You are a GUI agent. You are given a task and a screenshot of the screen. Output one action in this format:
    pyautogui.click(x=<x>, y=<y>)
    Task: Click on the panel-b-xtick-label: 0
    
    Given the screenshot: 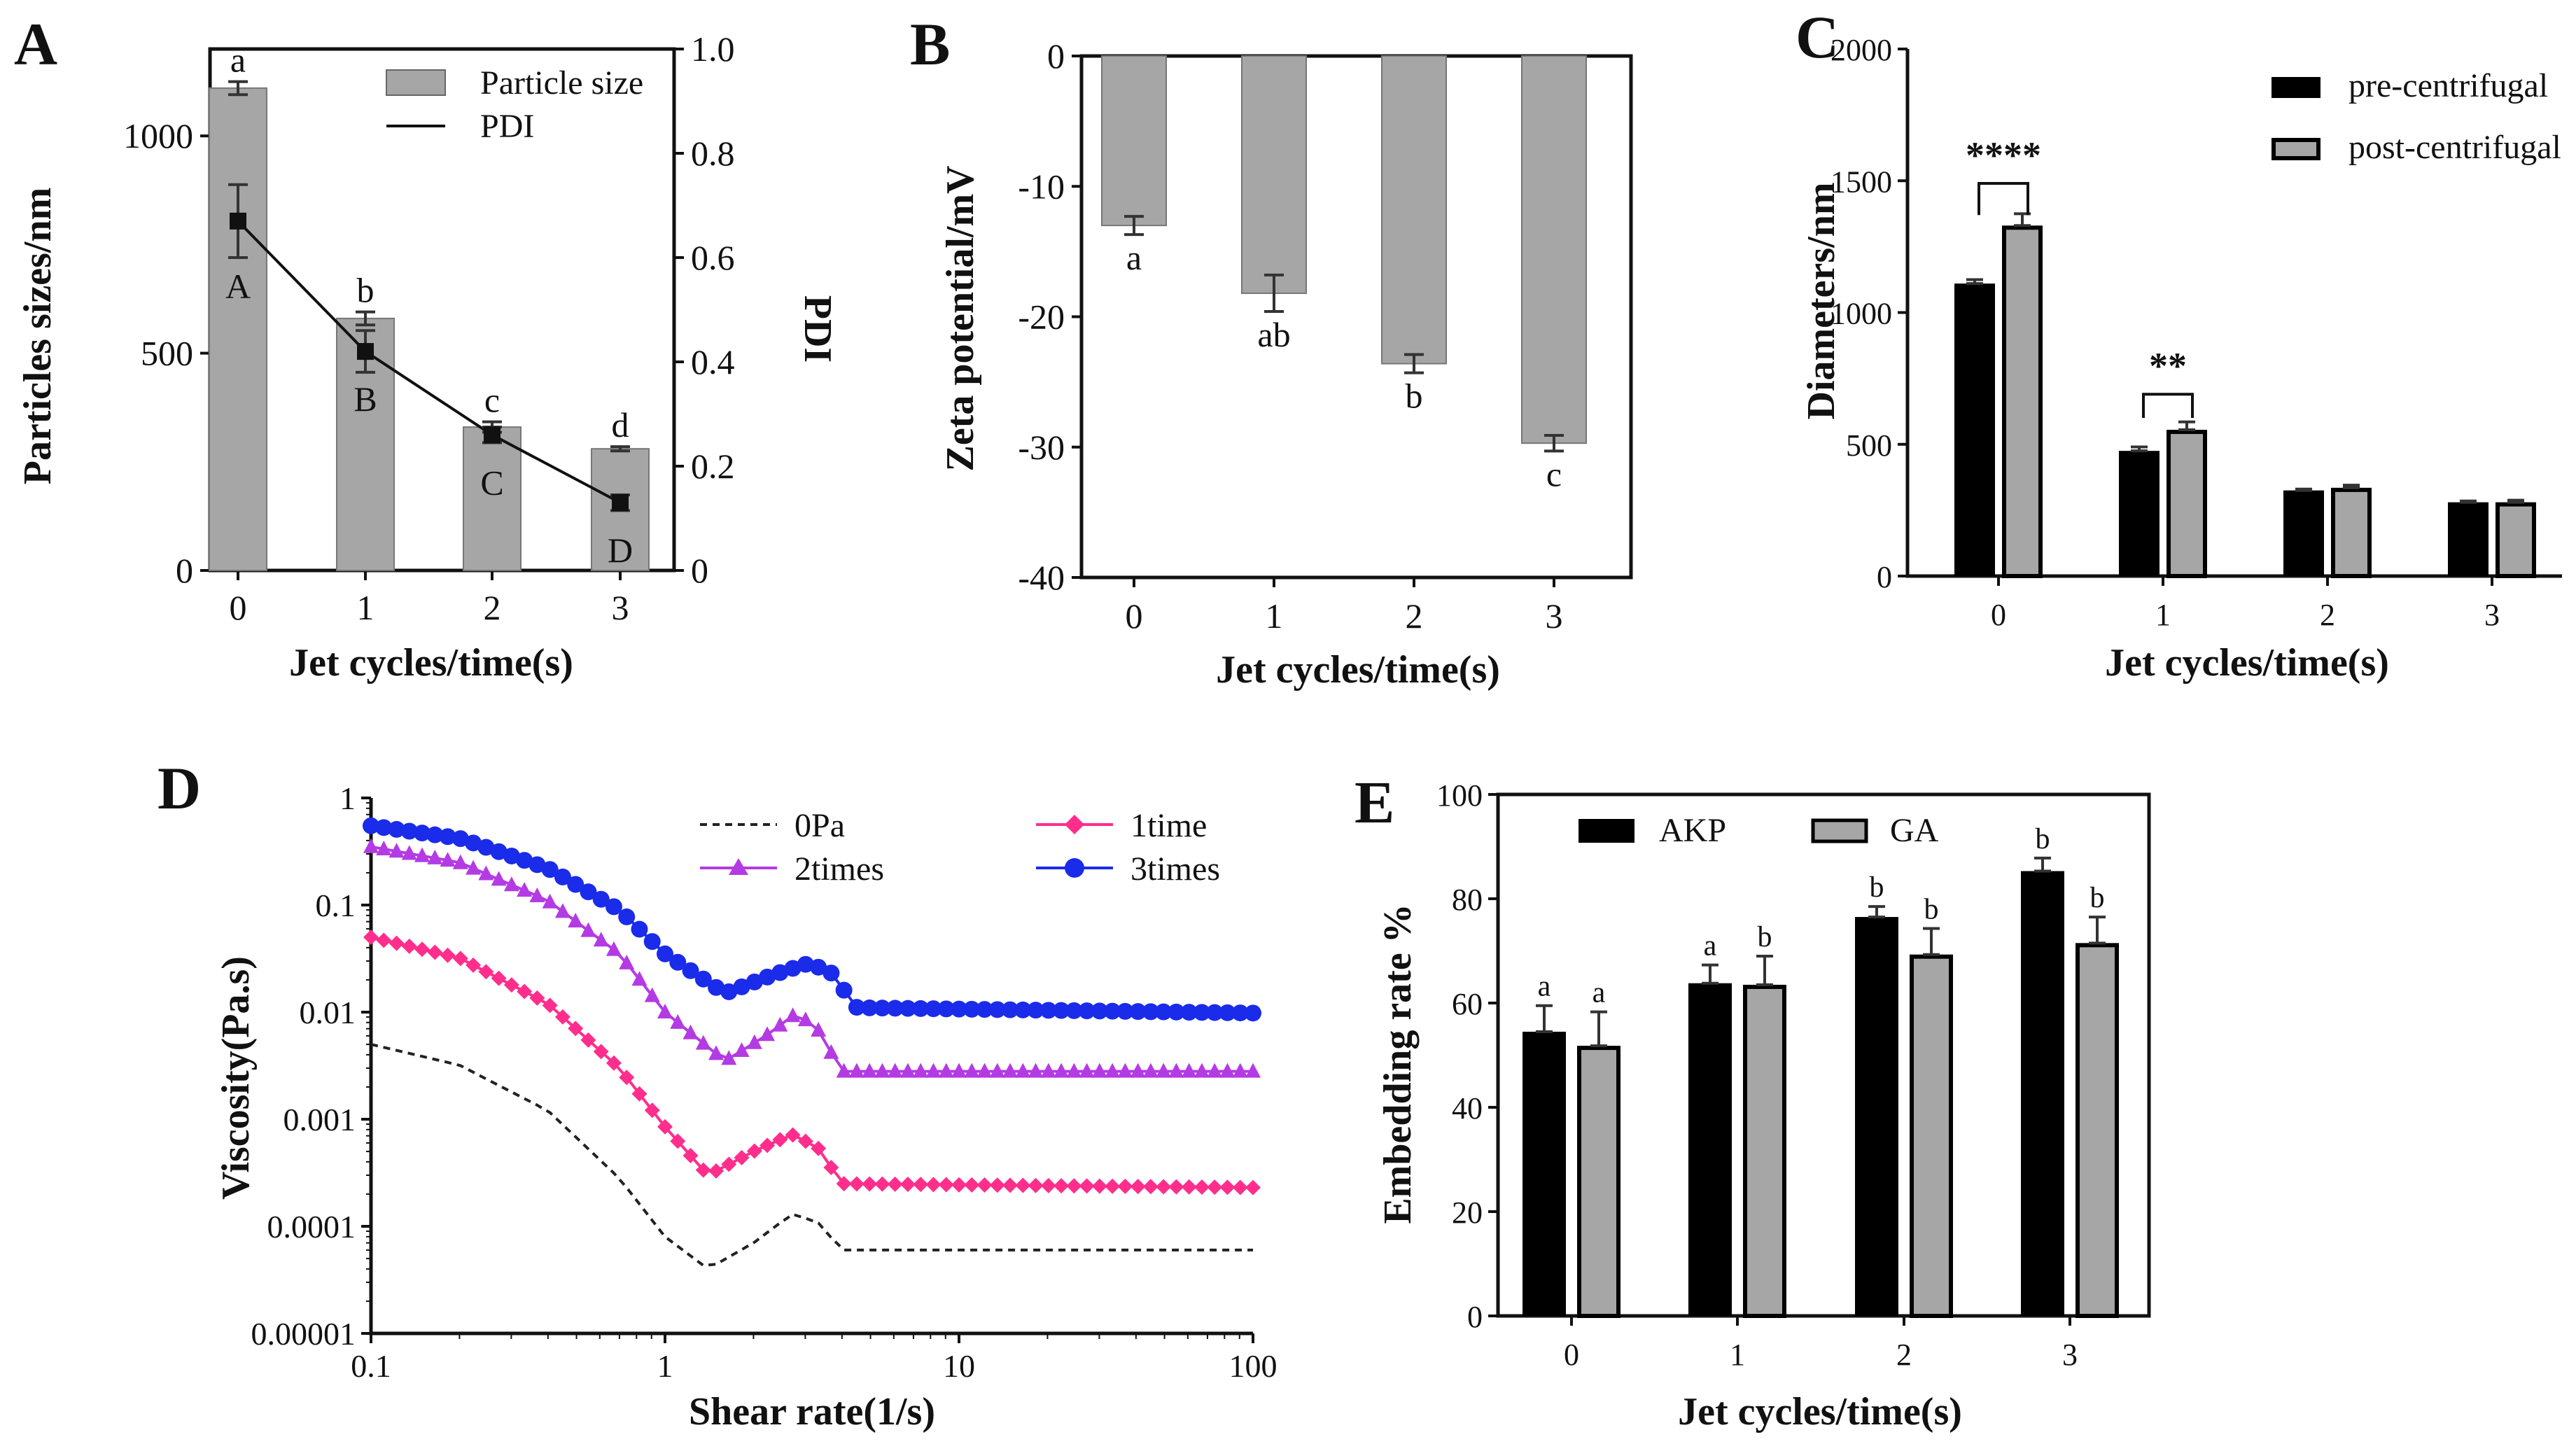 What is the action you would take?
    pyautogui.click(x=1134, y=616)
    